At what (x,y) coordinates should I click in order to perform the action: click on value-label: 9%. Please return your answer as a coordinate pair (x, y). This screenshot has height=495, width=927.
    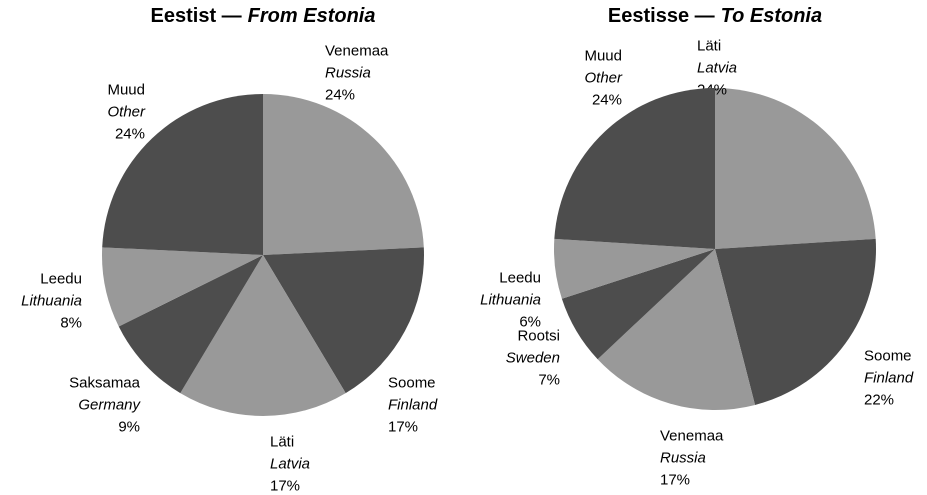
    Looking at the image, I should click on (129, 426).